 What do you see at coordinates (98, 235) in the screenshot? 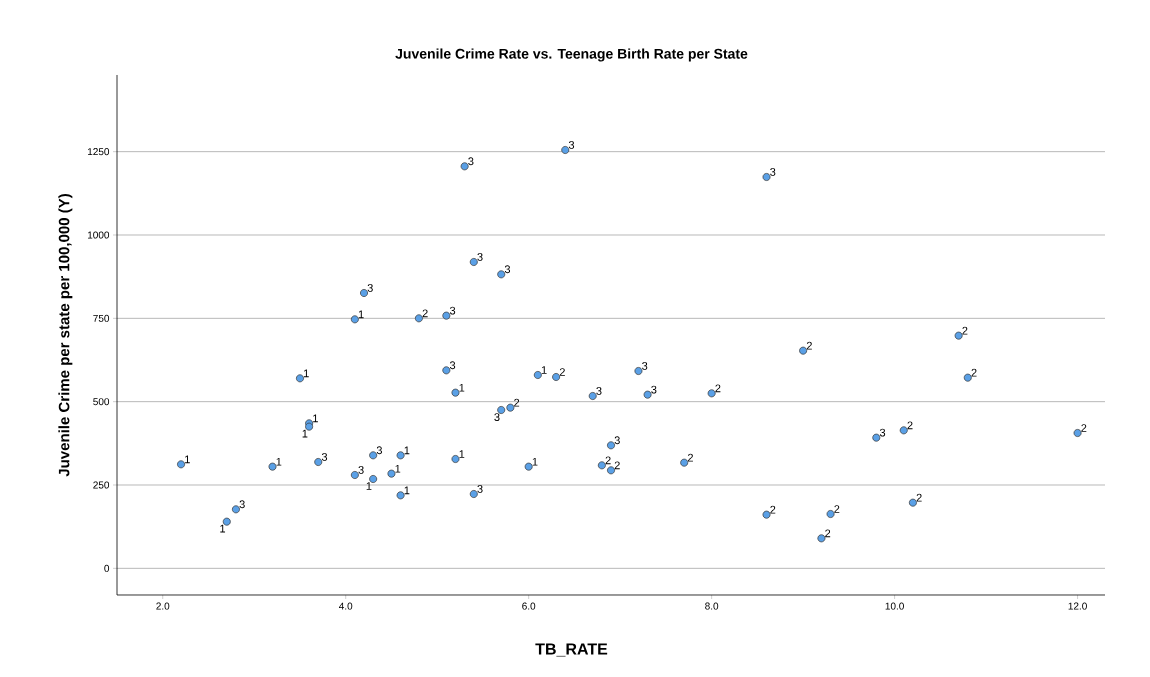
I see `y-tick-label: 1000` at bounding box center [98, 235].